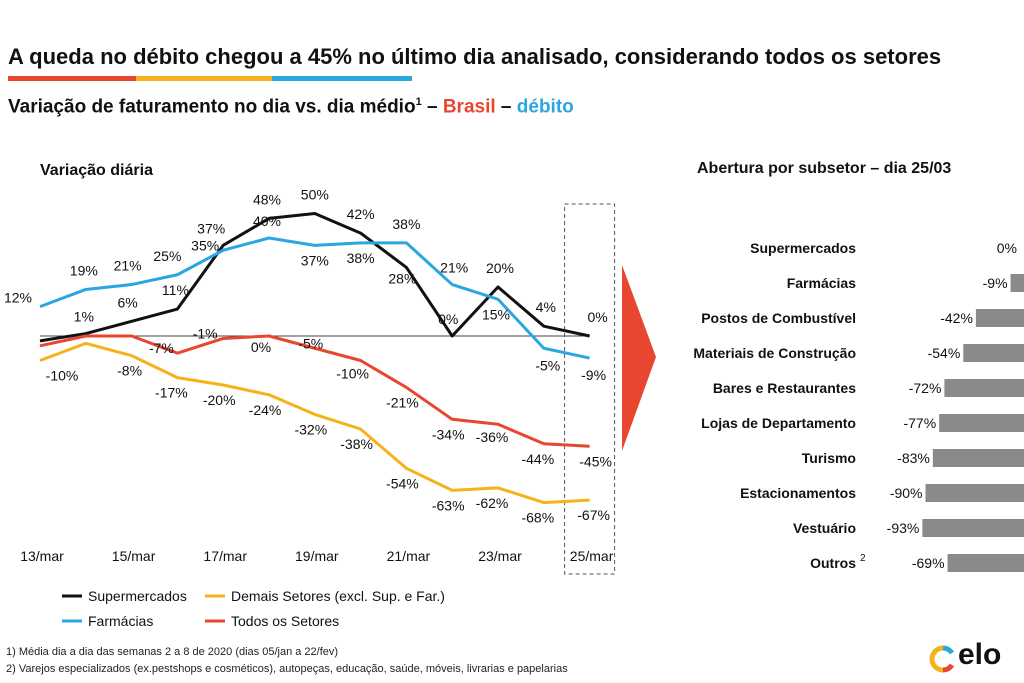 The height and width of the screenshot is (683, 1024). What do you see at coordinates (356, 444) in the screenshot?
I see `data-label: -38%` at bounding box center [356, 444].